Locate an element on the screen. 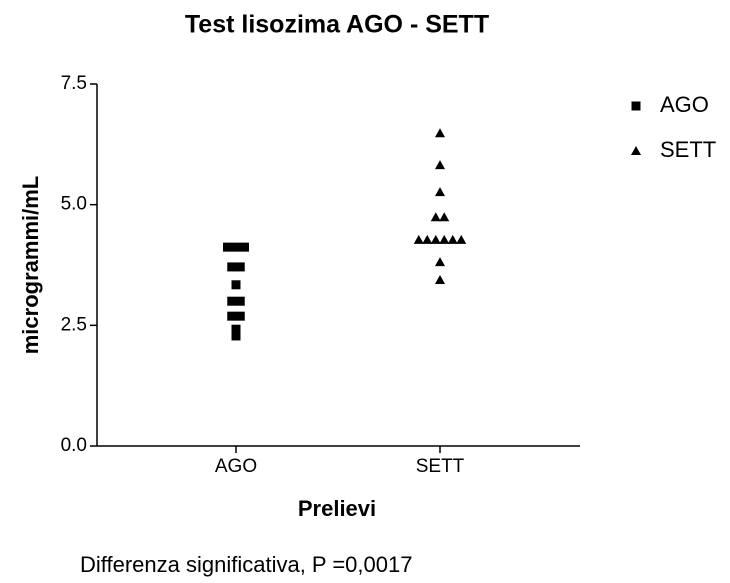 The width and height of the screenshot is (730, 583). legend-label: SETT is located at coordinates (688, 149).